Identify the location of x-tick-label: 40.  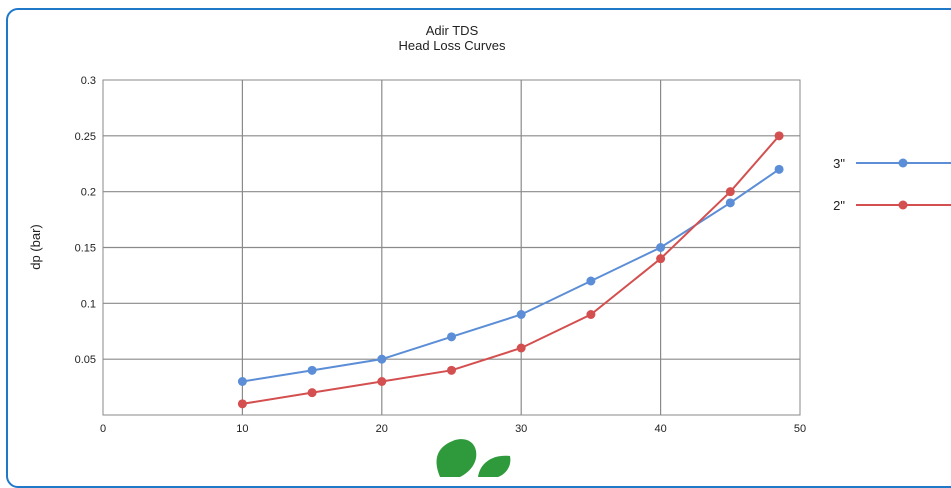
(660, 429).